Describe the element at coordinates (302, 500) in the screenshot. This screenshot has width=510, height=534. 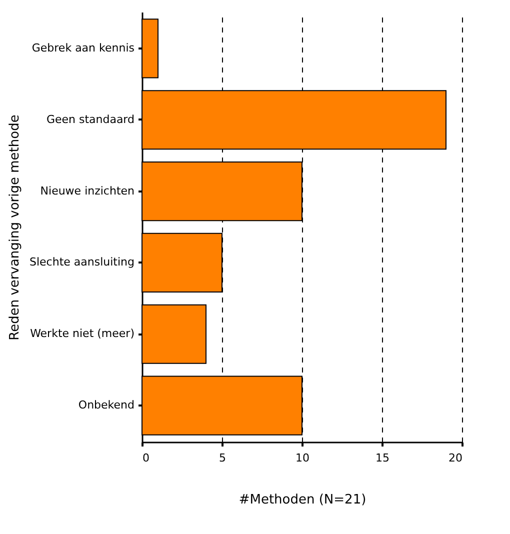
I see `x-axis-title: #Methoden (N=21)` at that location.